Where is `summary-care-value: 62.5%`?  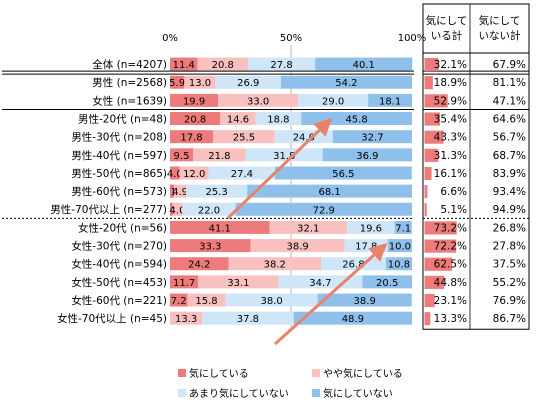 summary-care-value: 62.5% is located at coordinates (450, 265).